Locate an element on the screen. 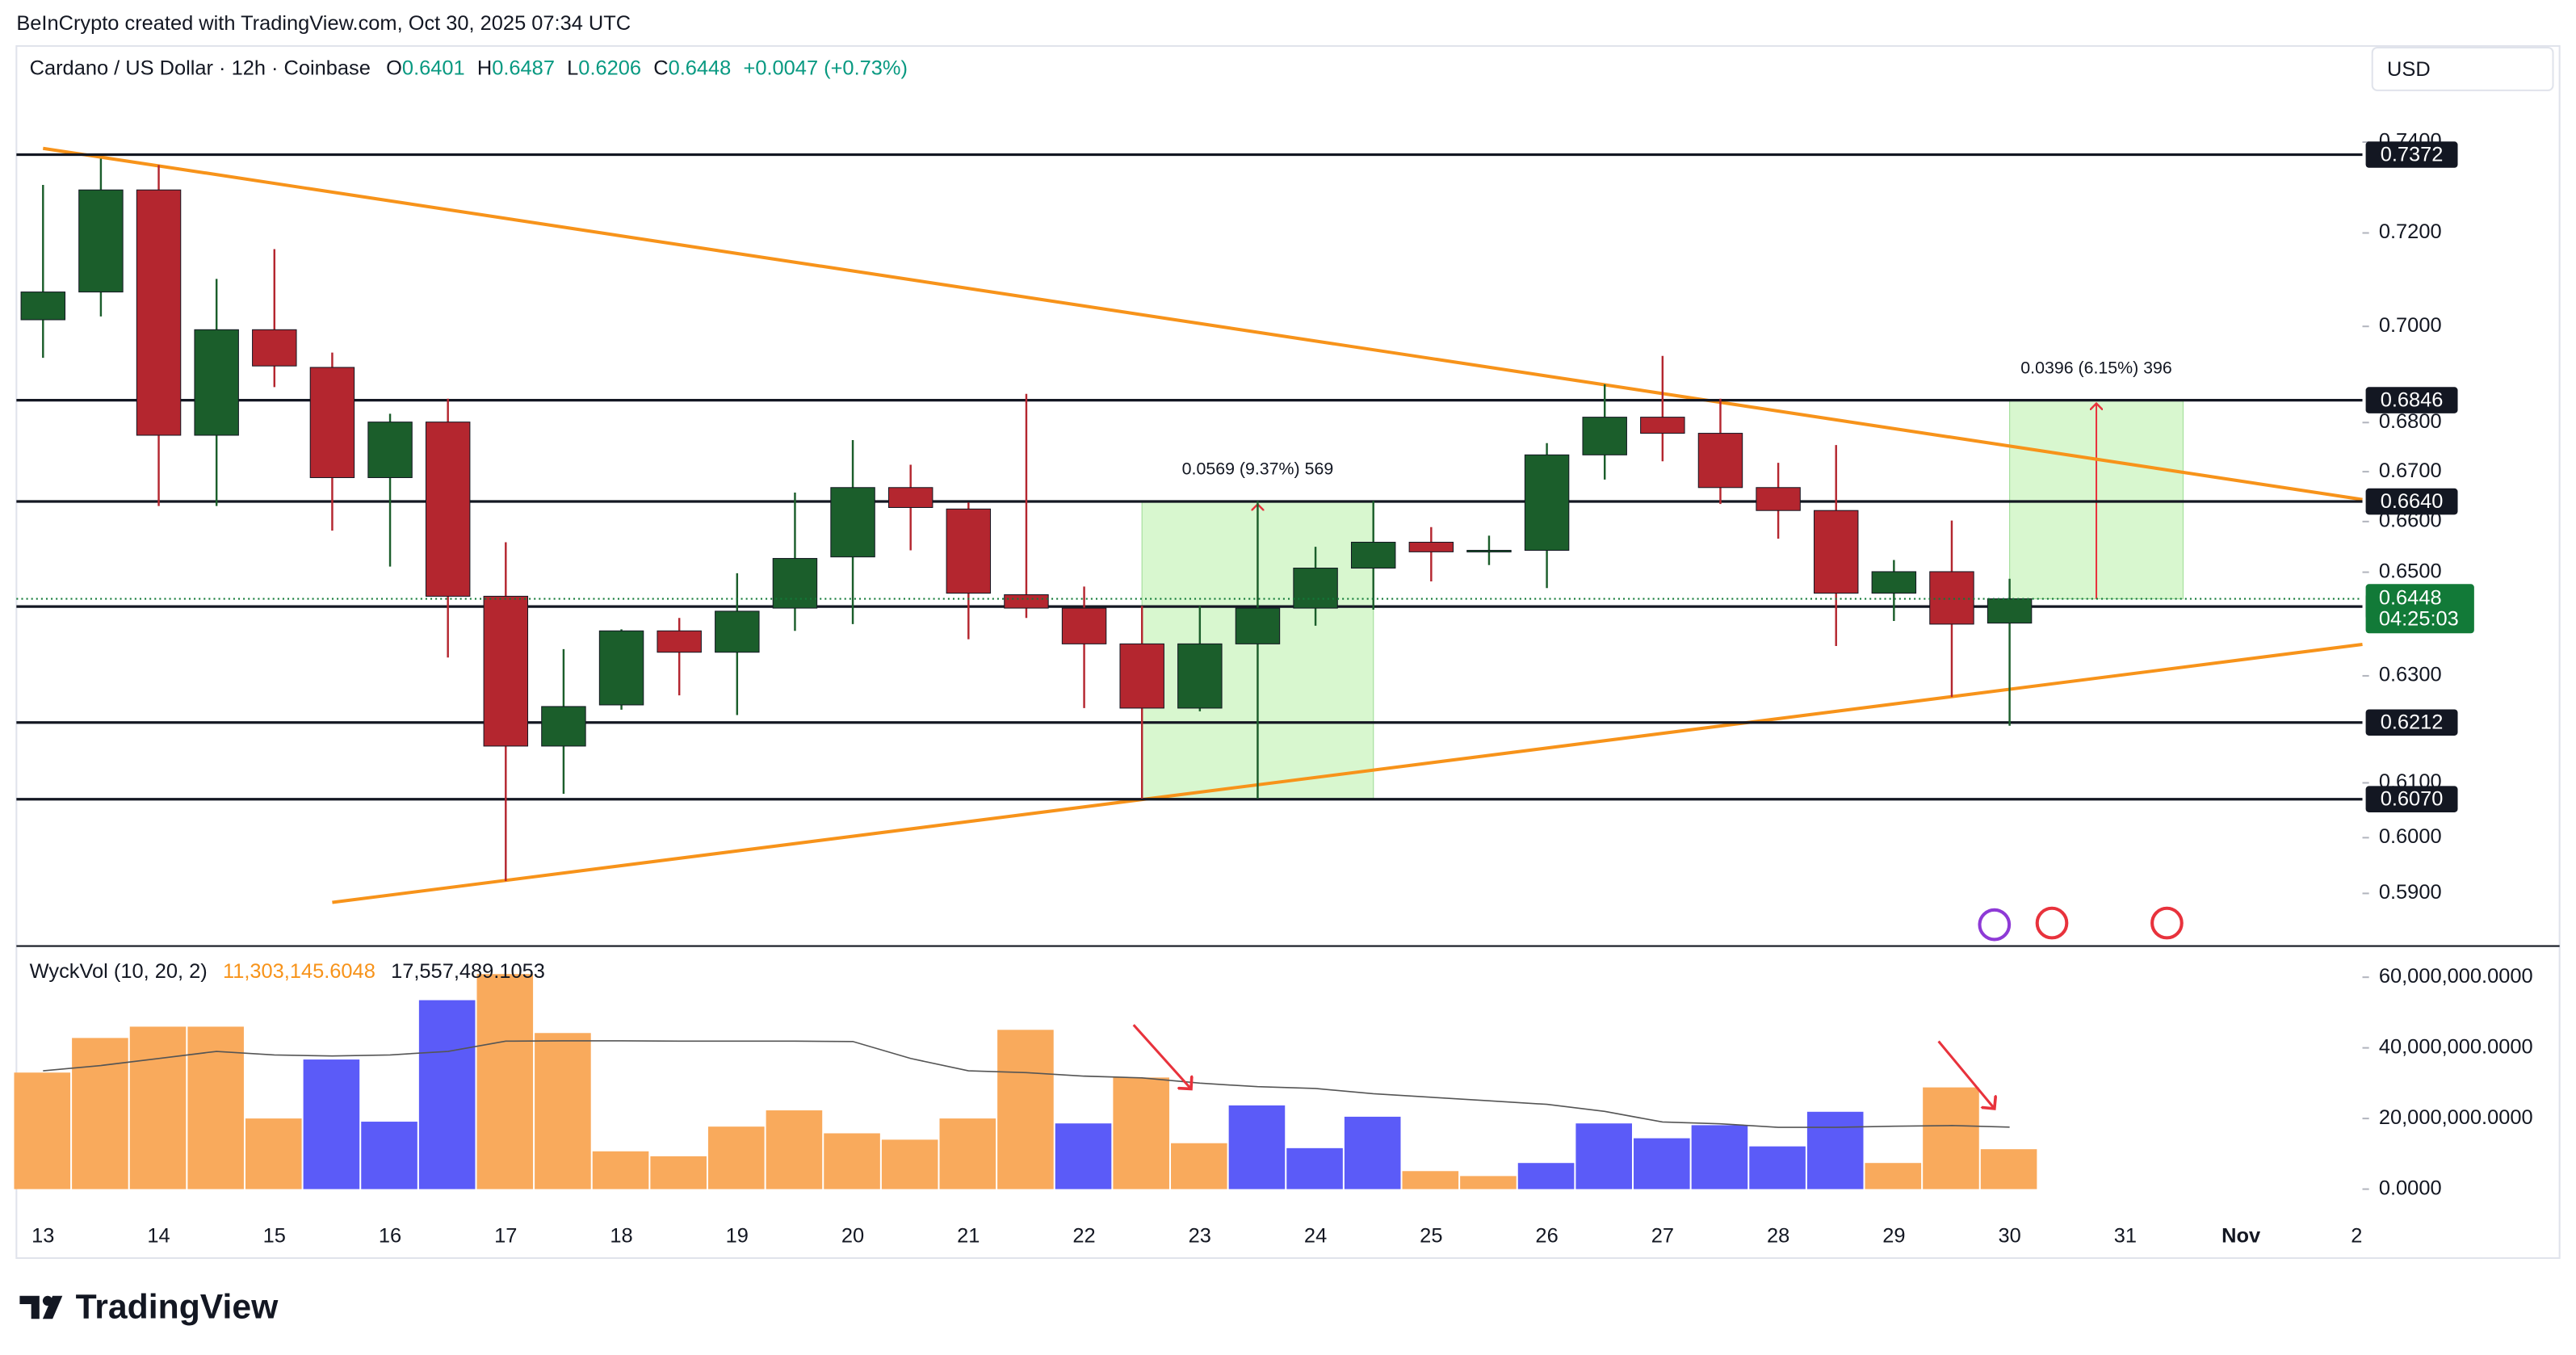 This screenshot has width=2576, height=1355. ohlc-value: 0.6401 is located at coordinates (433, 68).